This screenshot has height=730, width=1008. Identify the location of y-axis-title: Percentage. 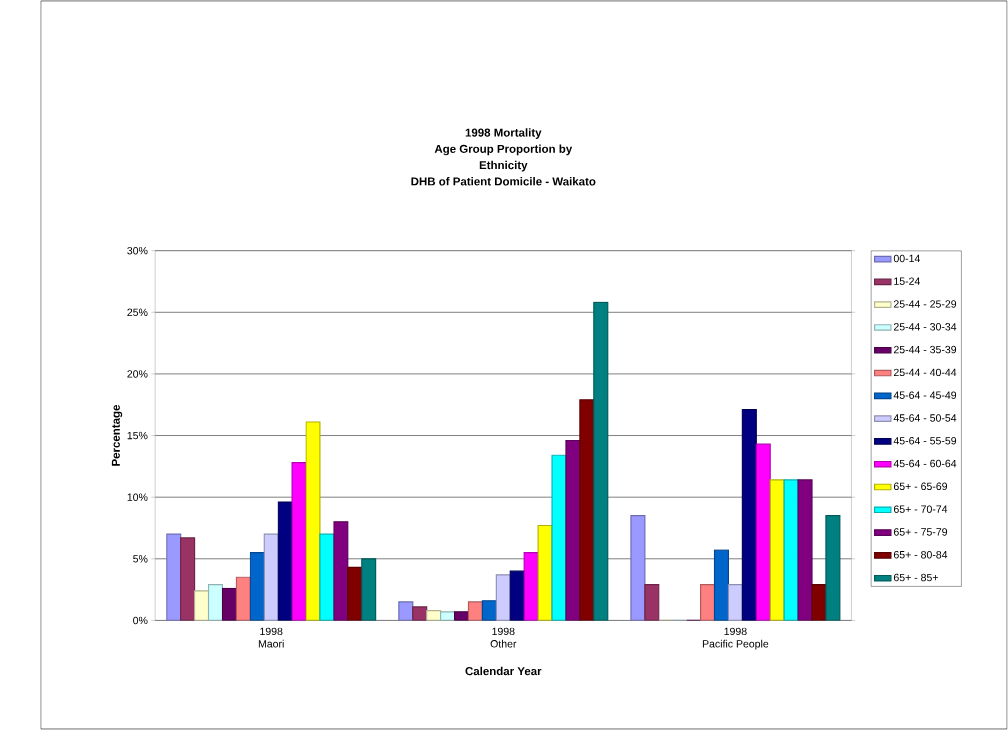
(117, 435).